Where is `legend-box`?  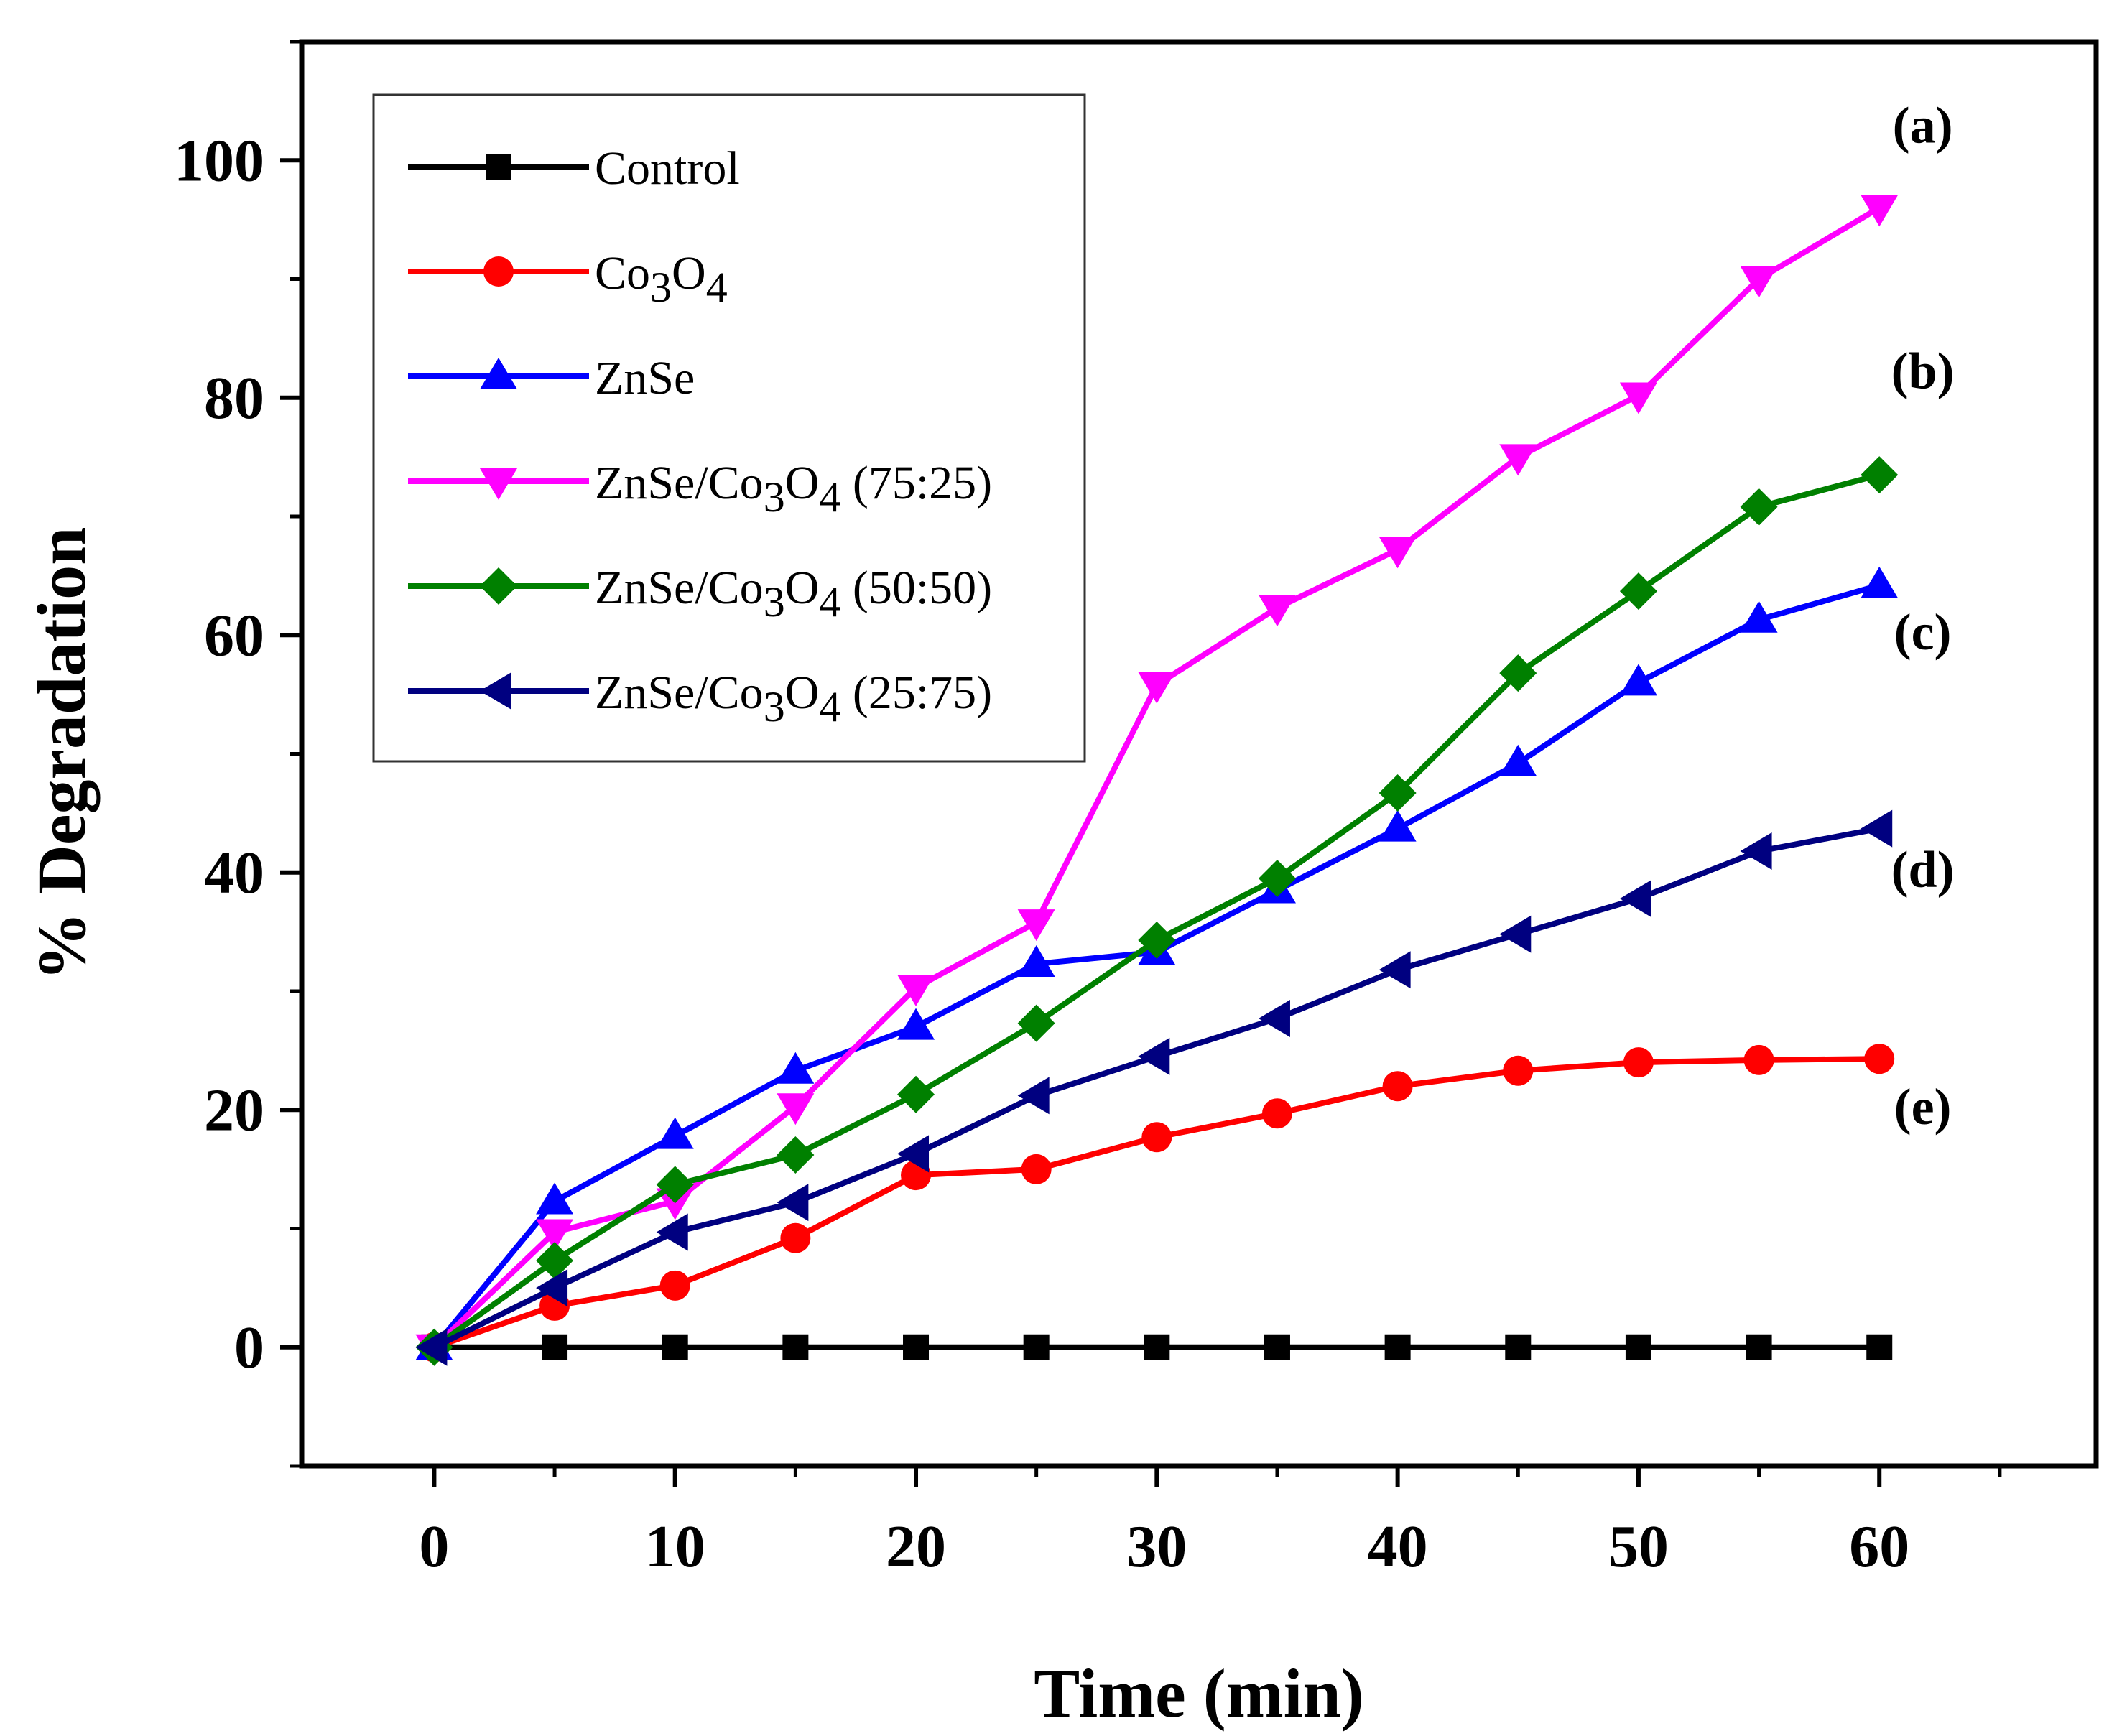 legend-box is located at coordinates (729, 428).